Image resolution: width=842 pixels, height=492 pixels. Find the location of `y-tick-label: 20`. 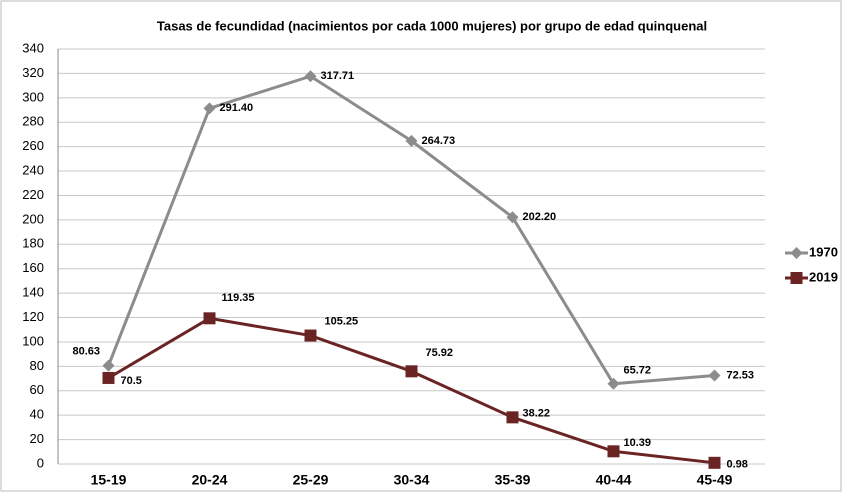

y-tick-label: 20 is located at coordinates (37, 438).